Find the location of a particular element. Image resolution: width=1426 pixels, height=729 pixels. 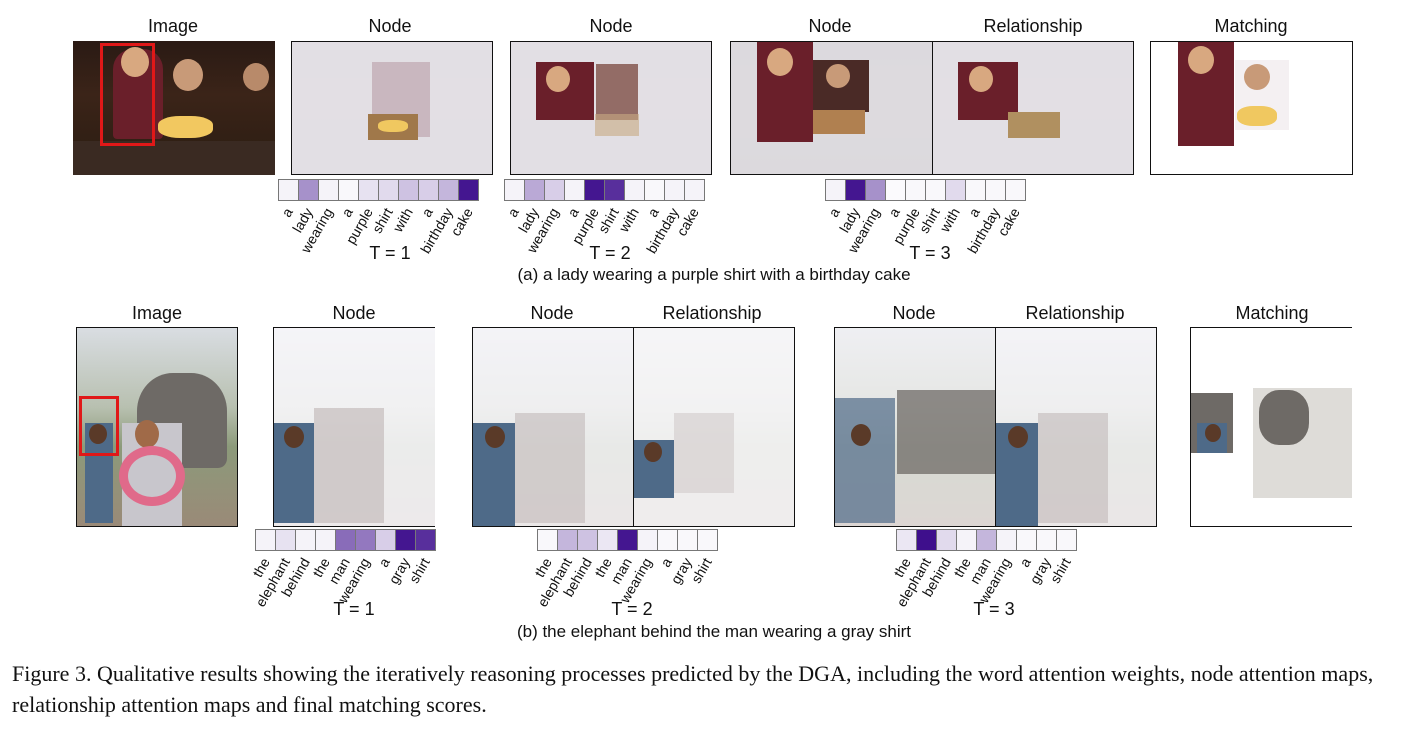

header-image-b: Image is located at coordinates (157, 313).